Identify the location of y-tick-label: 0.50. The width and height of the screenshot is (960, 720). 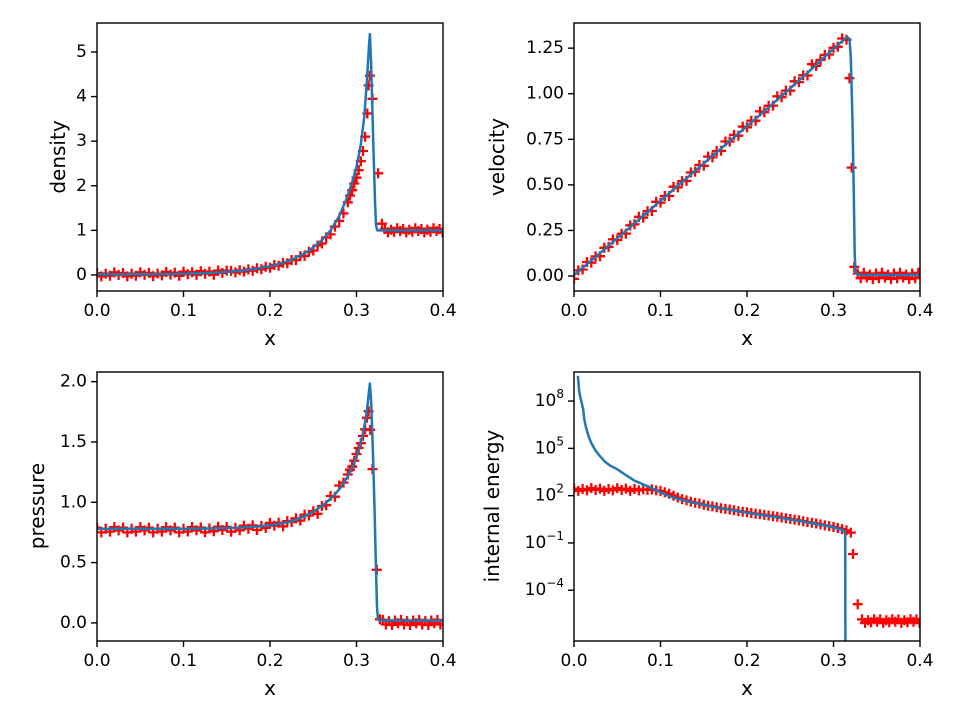
(545, 185).